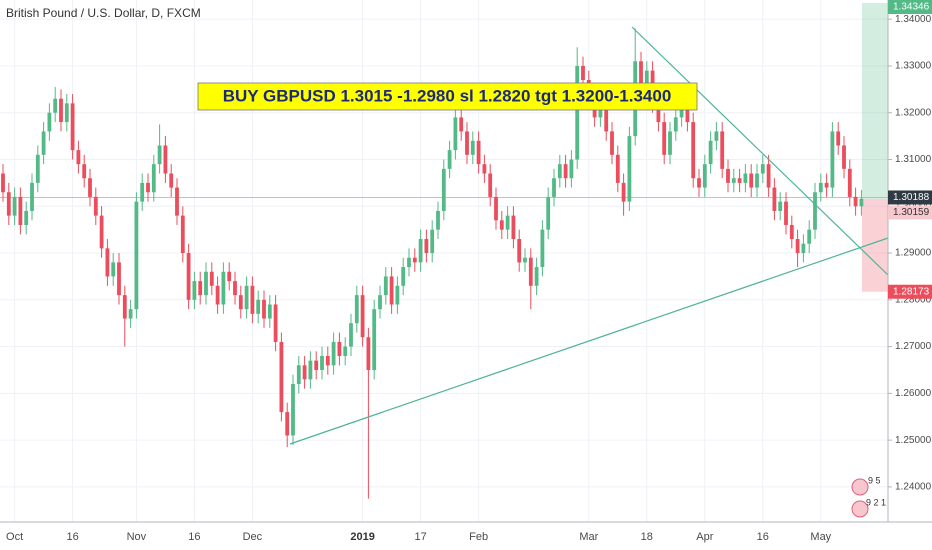 This screenshot has width=932, height=550. What do you see at coordinates (362, 537) in the screenshot?
I see `x-tick-label: 2019` at bounding box center [362, 537].